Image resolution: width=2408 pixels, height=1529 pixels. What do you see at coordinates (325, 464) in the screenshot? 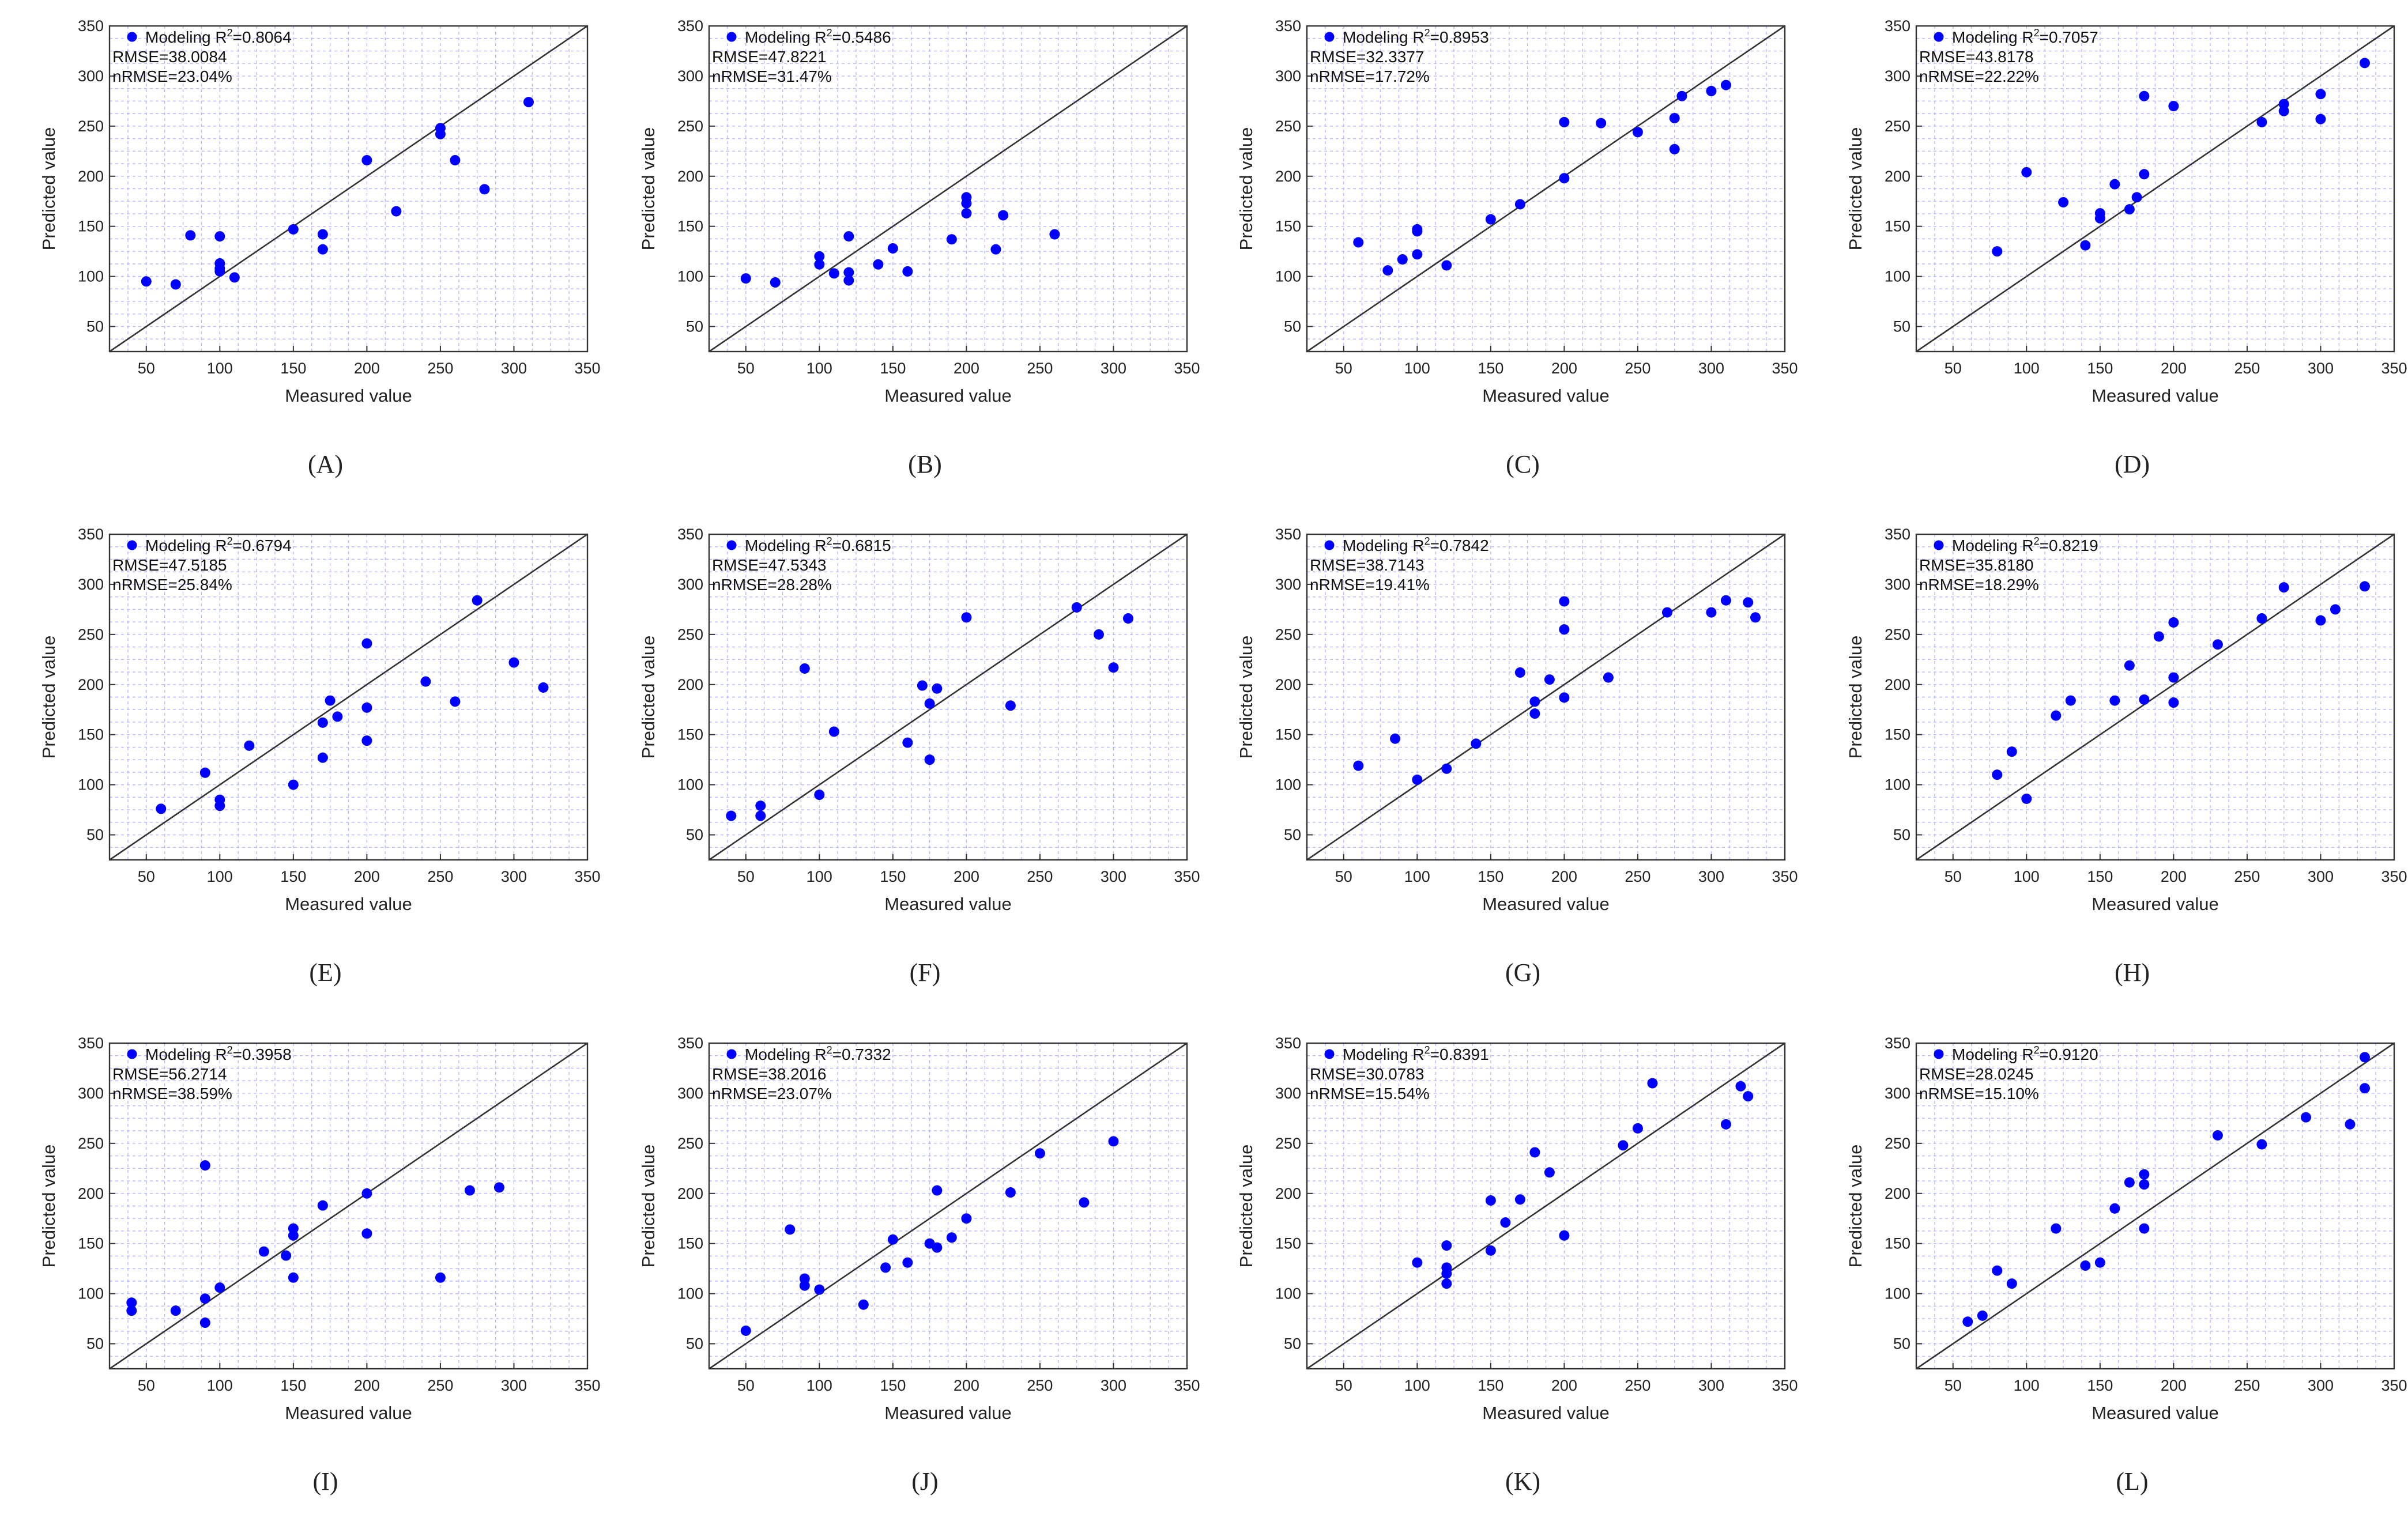
I see `panel-label: (A)` at bounding box center [325, 464].